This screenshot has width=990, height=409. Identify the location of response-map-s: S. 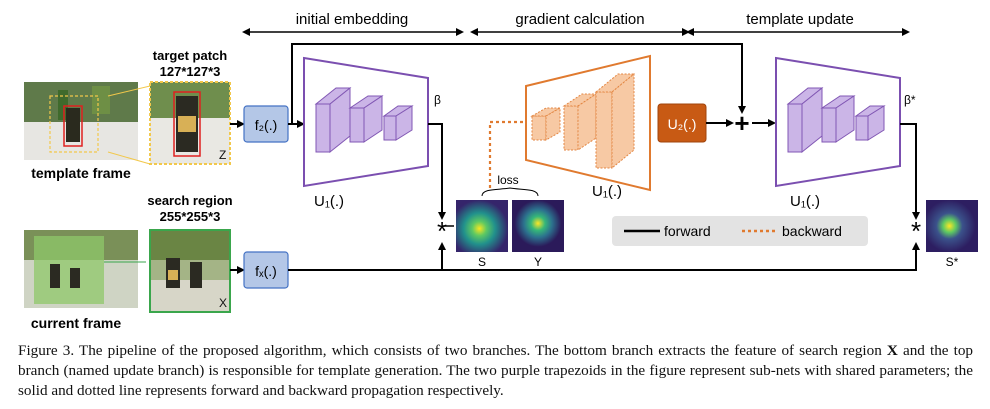
(482, 234).